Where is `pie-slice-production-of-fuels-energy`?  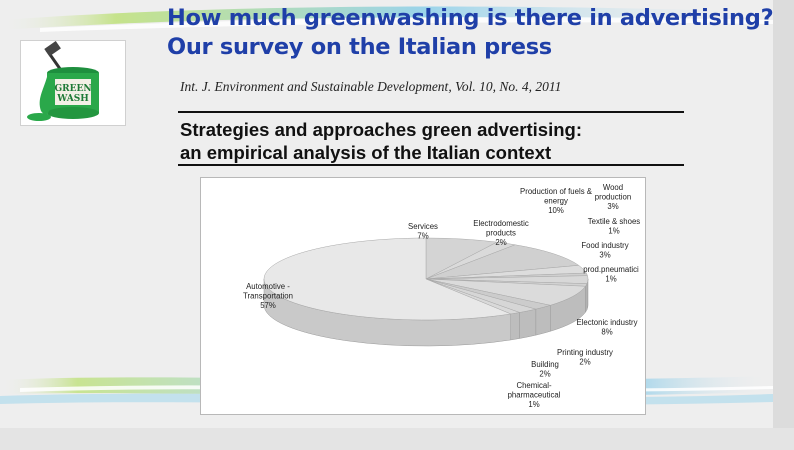
pie-slice-production-of-fuels-energy is located at coordinates (502, 262).